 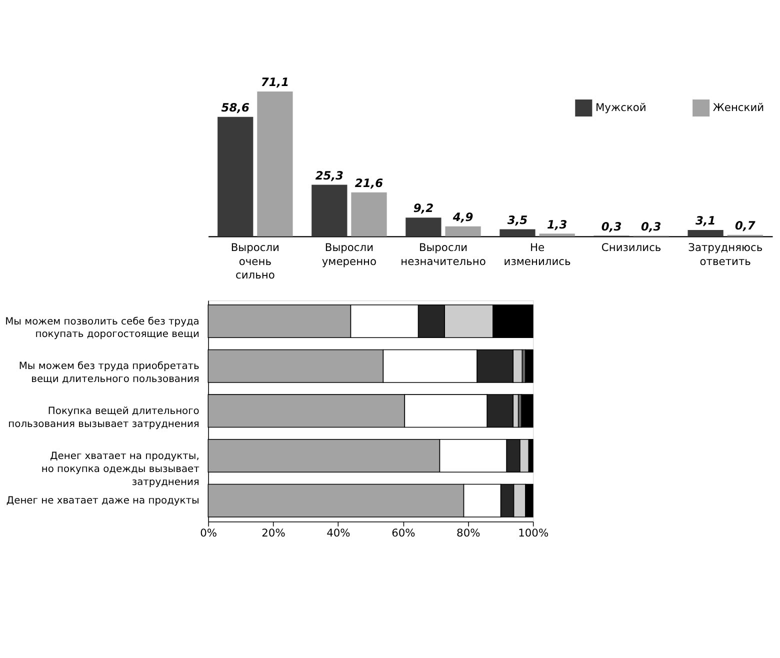 What do you see at coordinates (738, 107) in the screenshot?
I see `legend-label: Женский` at bounding box center [738, 107].